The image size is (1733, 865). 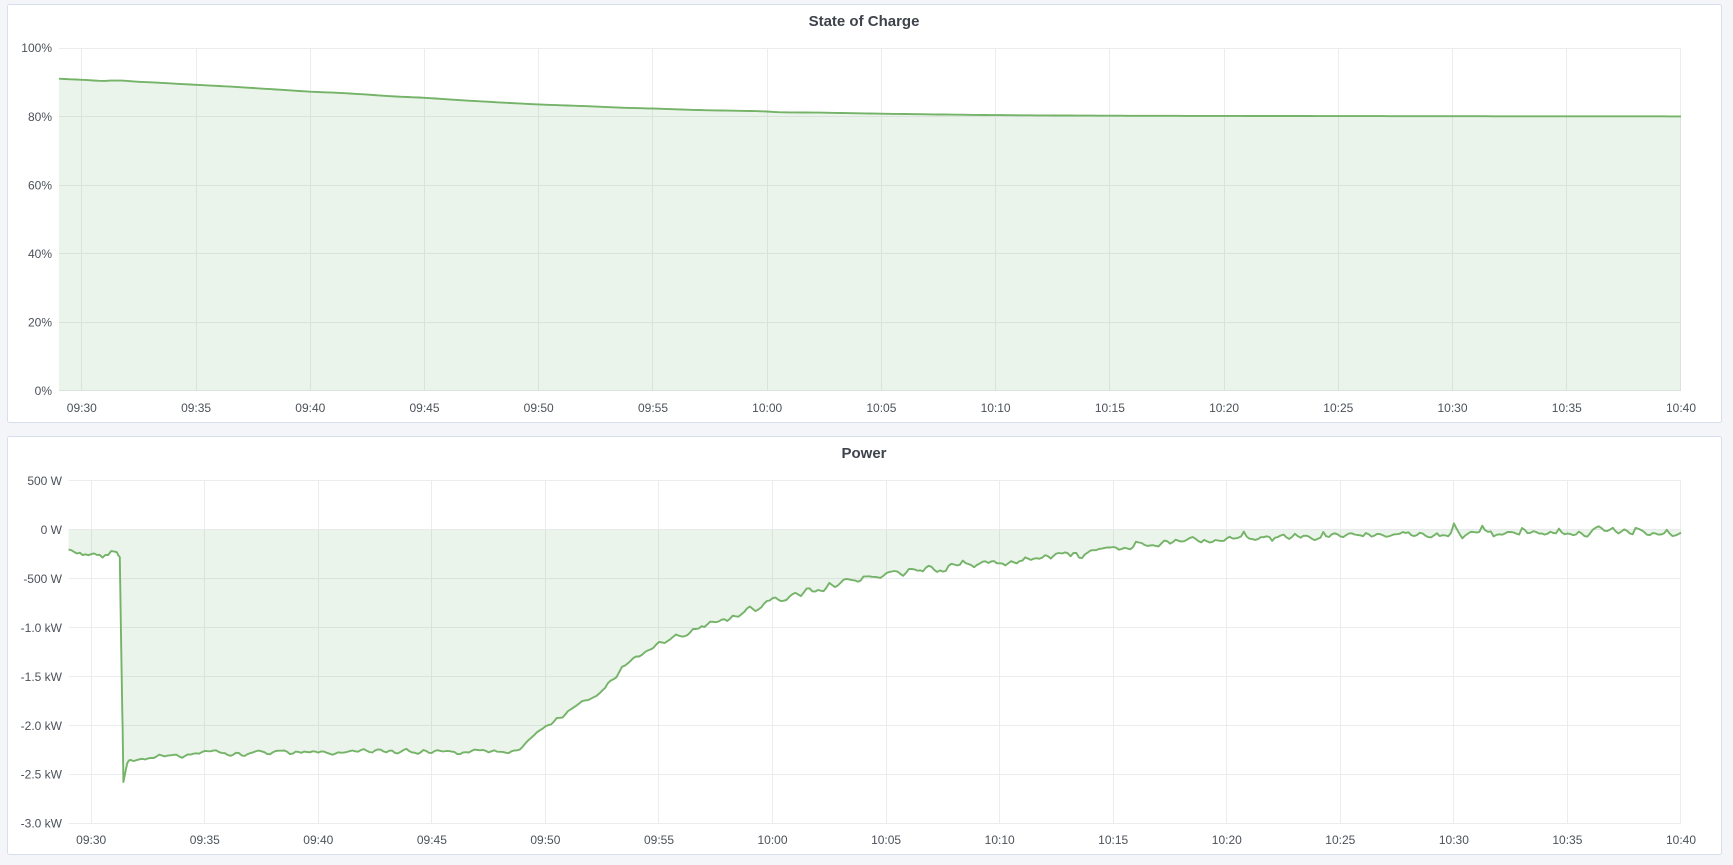 I want to click on svg-text: -1.0 kW, so click(x=42, y=628).